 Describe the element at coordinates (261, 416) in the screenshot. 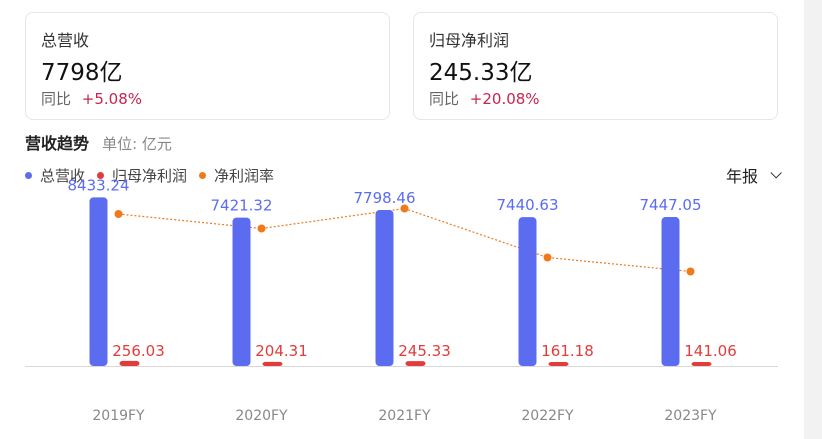

I see `x-tick-label: 2020FY` at that location.